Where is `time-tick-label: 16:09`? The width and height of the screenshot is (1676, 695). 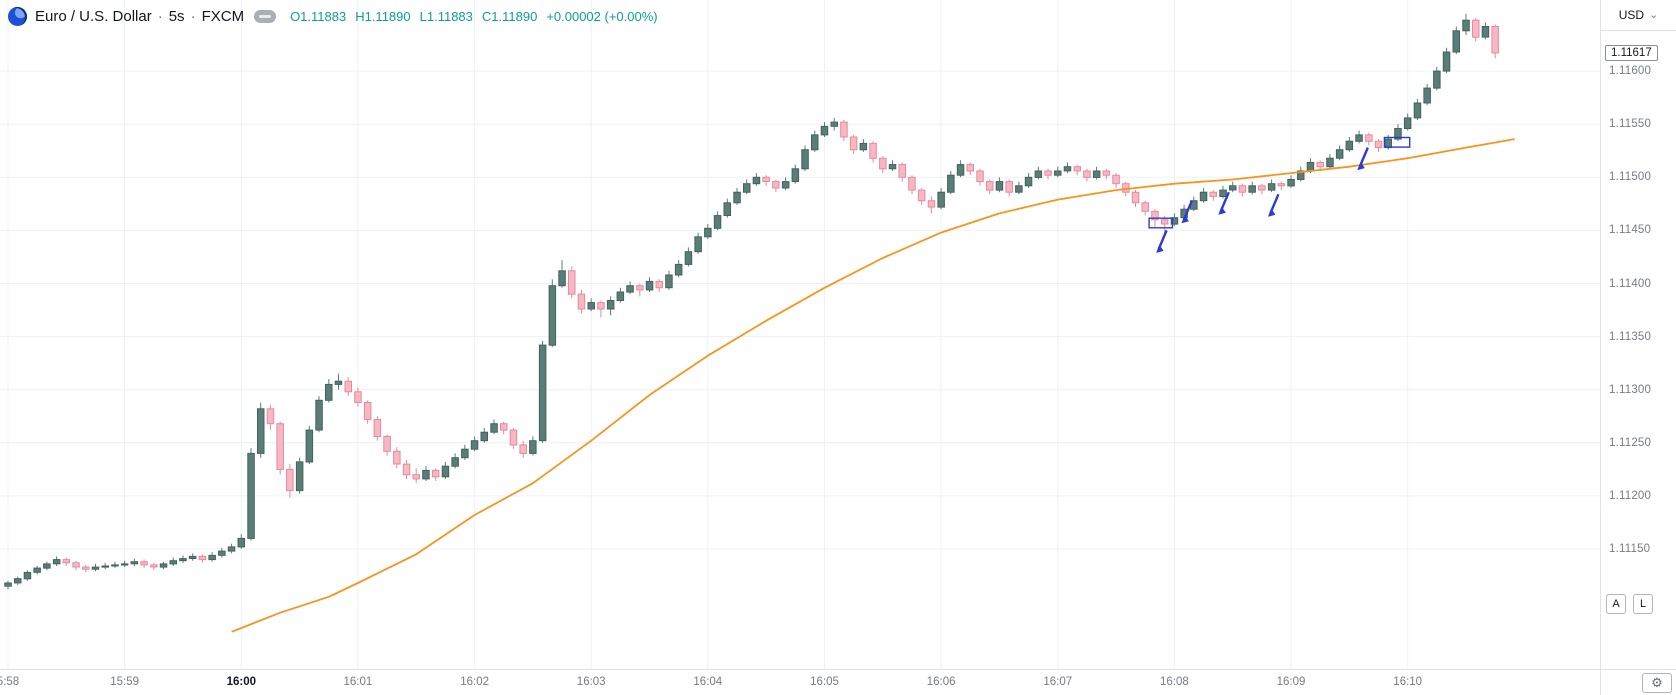
time-tick-label: 16:09 is located at coordinates (1291, 682).